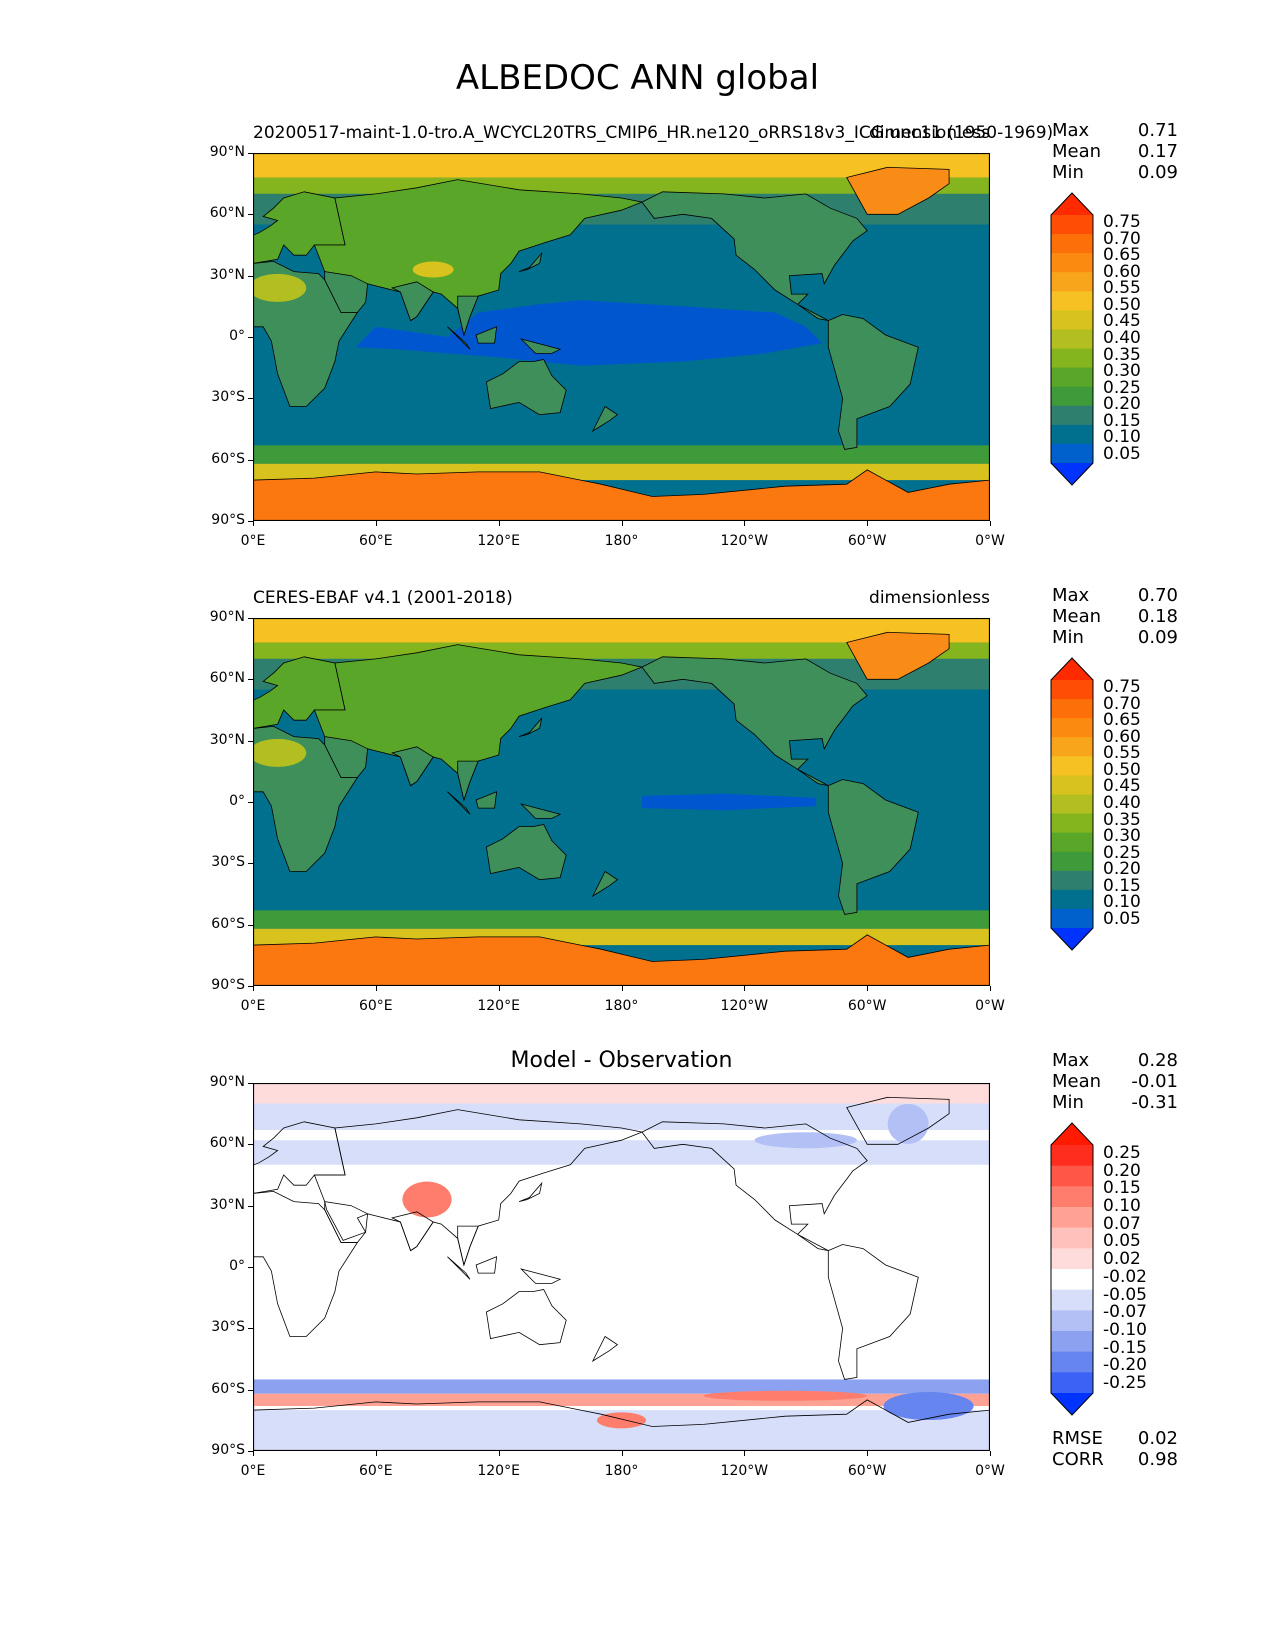 This screenshot has height=1650, width=1275. Describe the element at coordinates (498, 1471) in the screenshot. I see `lon-tick-label: 120°E` at that location.